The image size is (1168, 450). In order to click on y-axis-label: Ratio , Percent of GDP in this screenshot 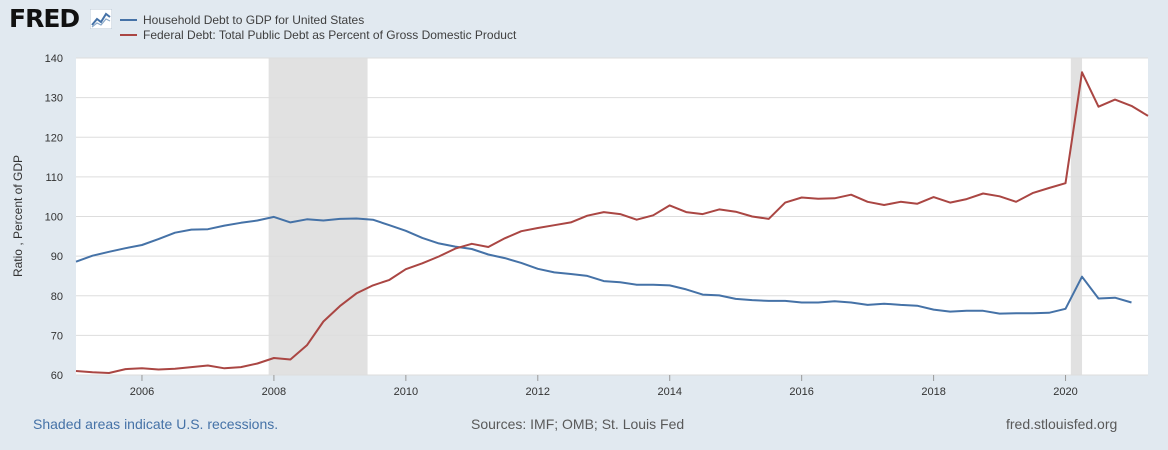, I will do `click(18, 216)`.